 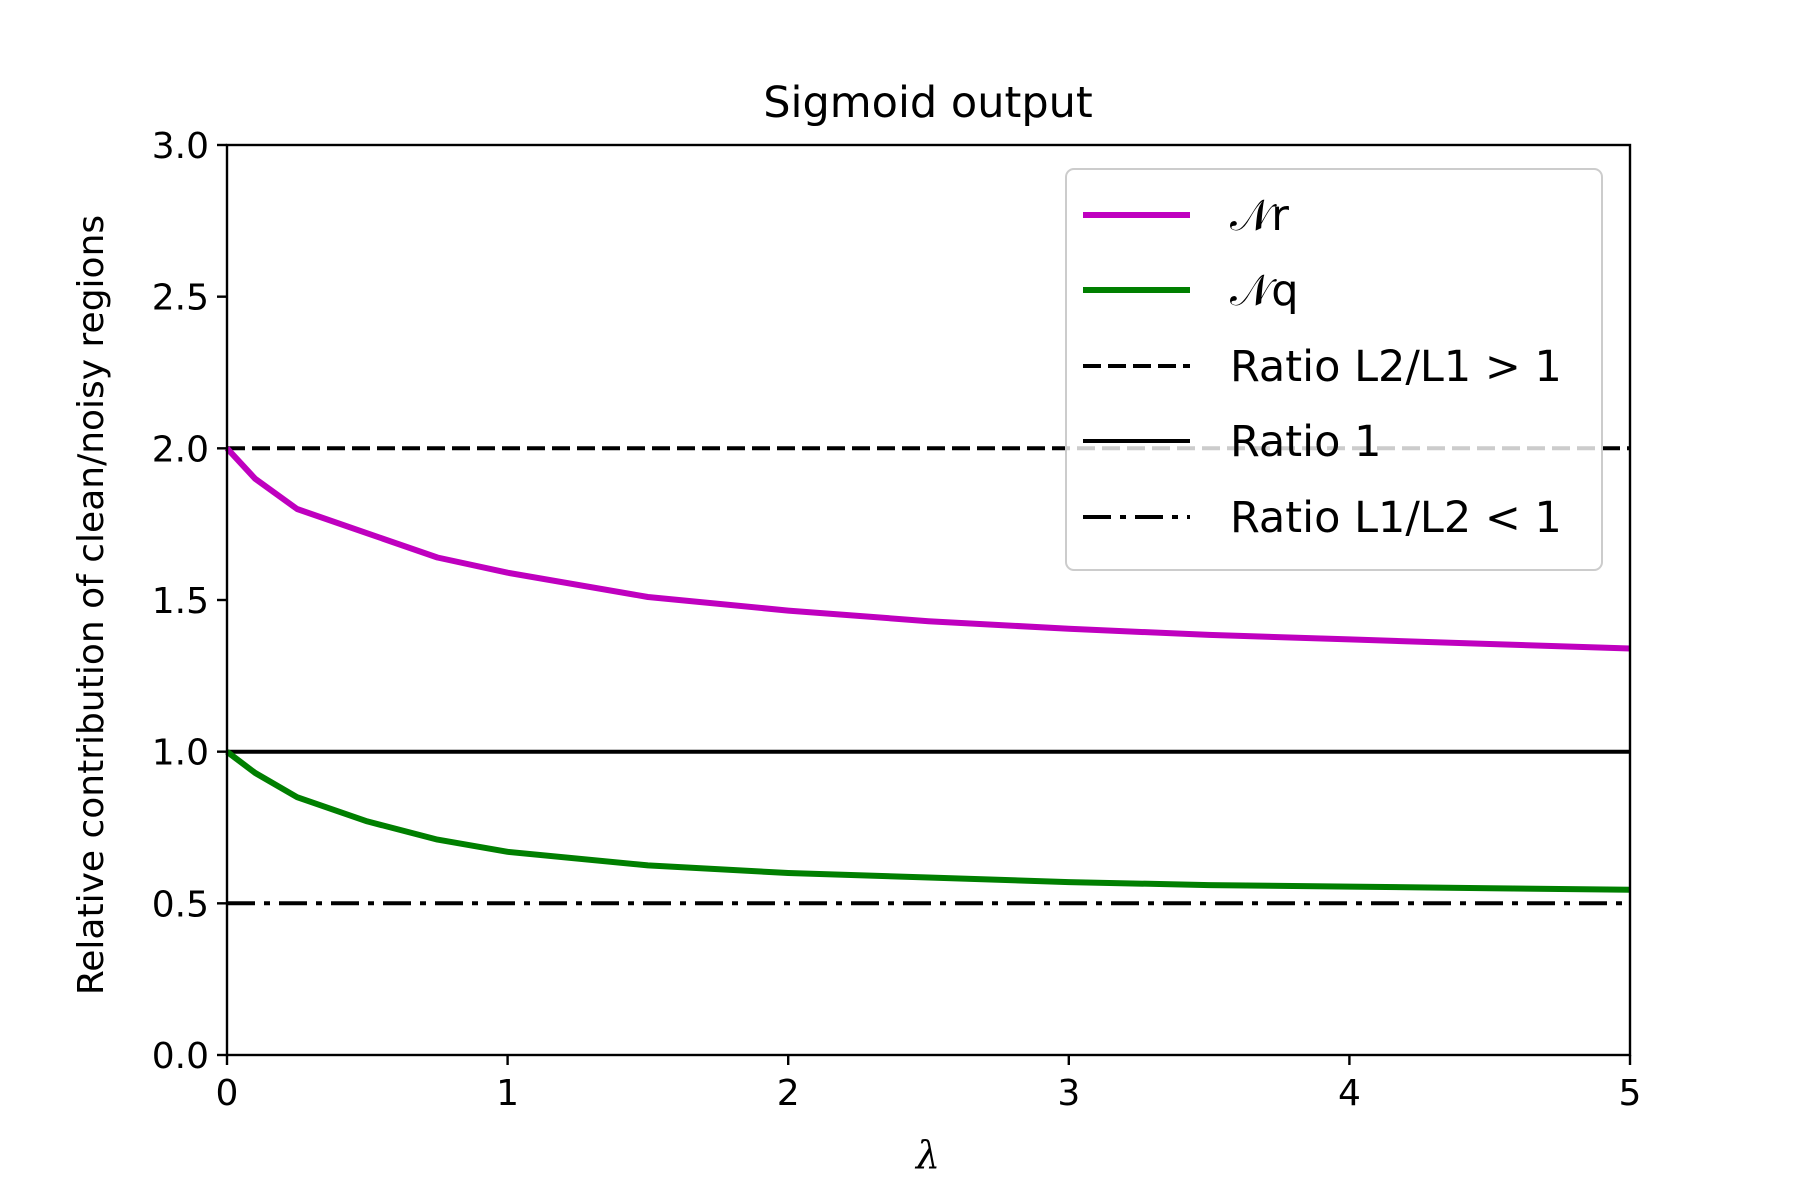 What do you see at coordinates (180, 146) in the screenshot?
I see `y-tick-label: 3.0` at bounding box center [180, 146].